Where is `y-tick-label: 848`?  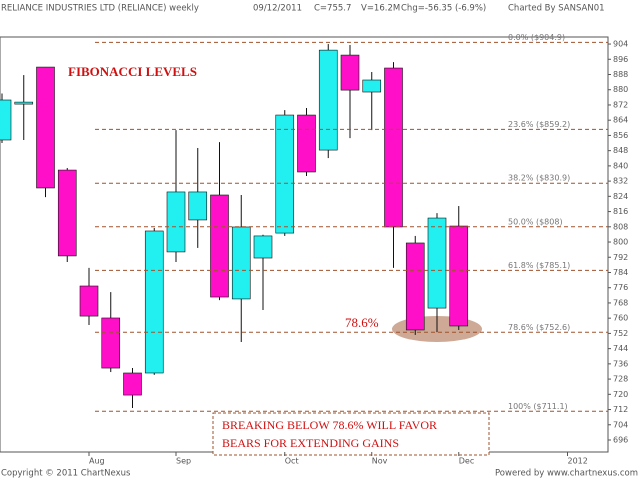 y-tick-label: 848 is located at coordinates (620, 150).